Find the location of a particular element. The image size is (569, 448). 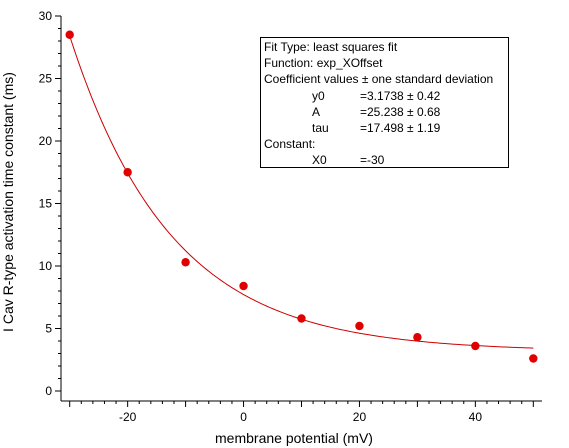

x-tick-label: 20 is located at coordinates (360, 417).